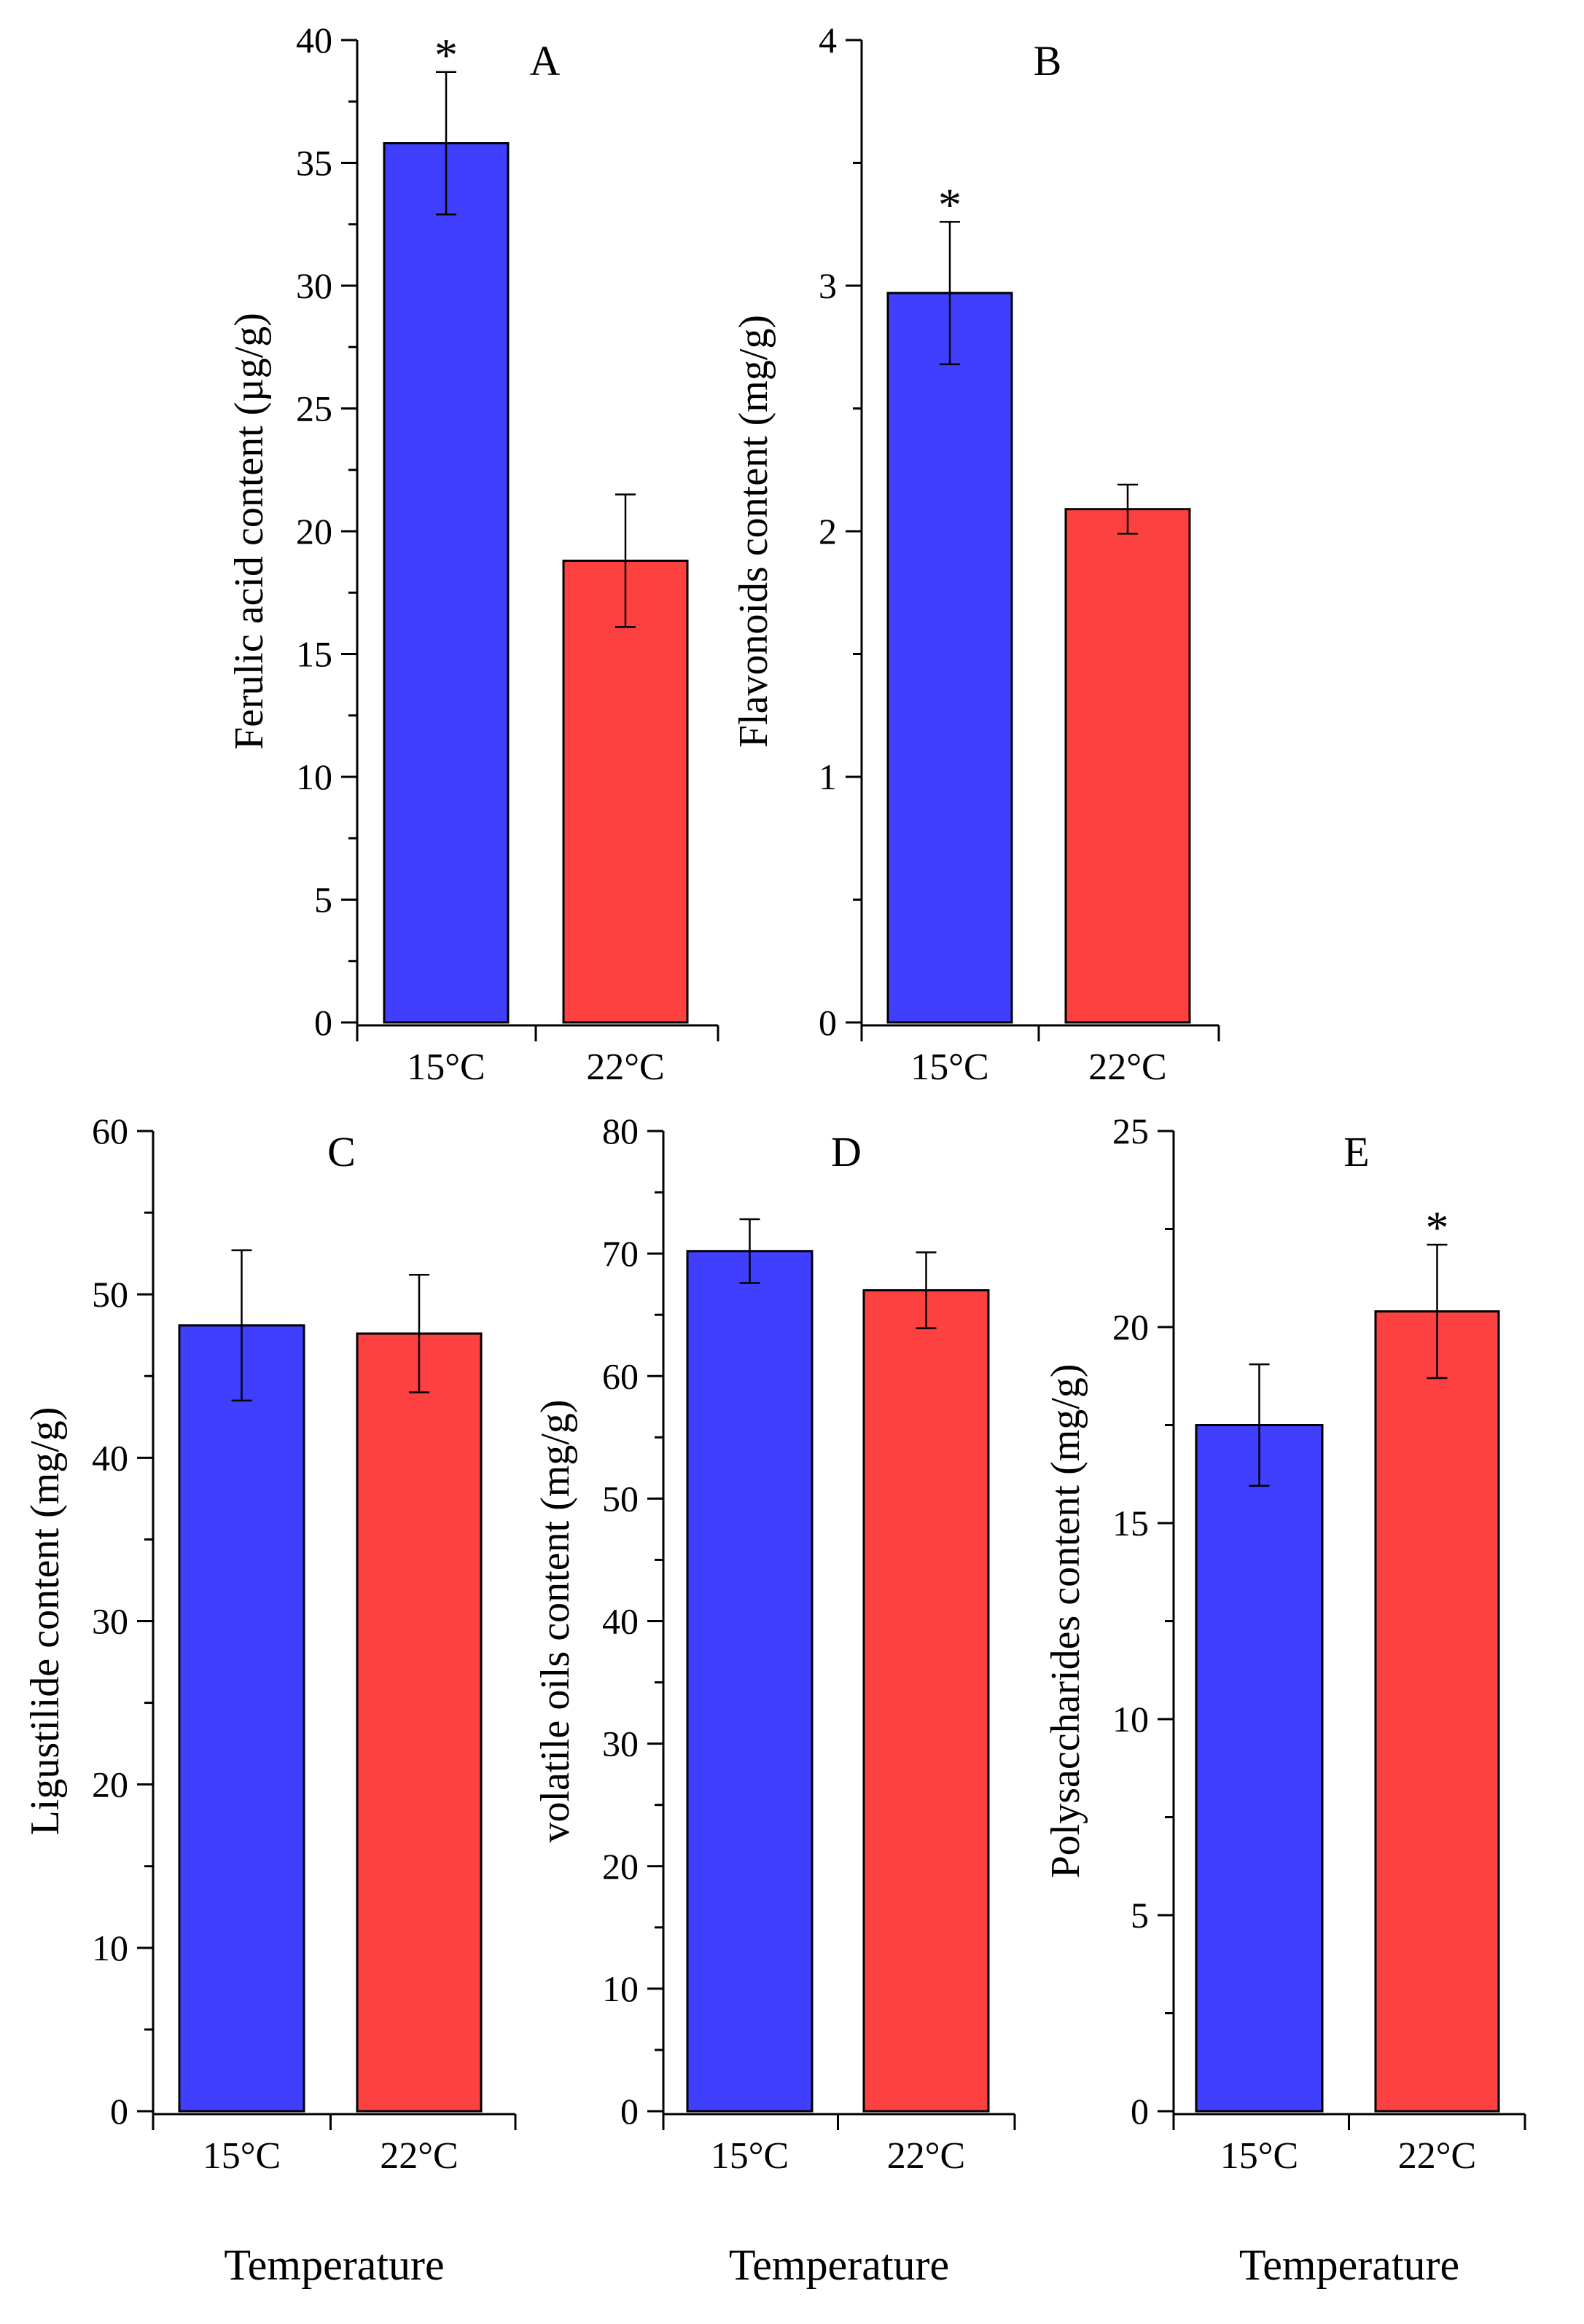 The image size is (1584, 2324). What do you see at coordinates (1048, 61) in the screenshot?
I see `panel-letter: B` at bounding box center [1048, 61].